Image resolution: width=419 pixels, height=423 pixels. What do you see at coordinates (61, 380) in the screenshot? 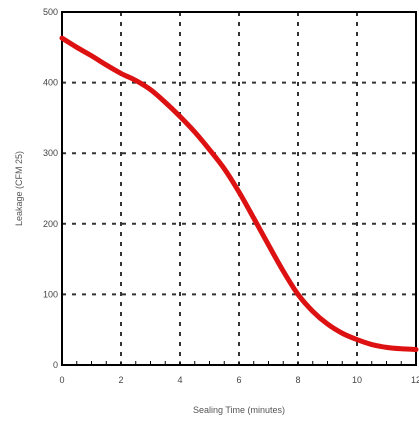
I see `x-tick-label-0: 0` at bounding box center [61, 380].